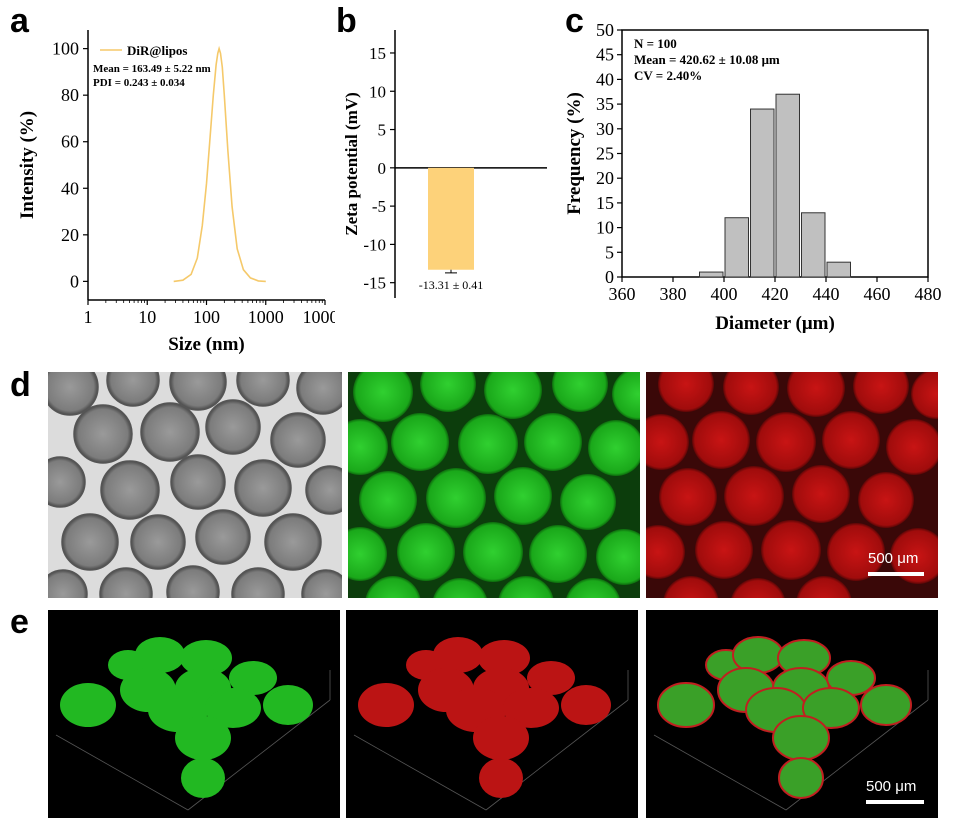  I want to click on y-tick-label: 30, so click(605, 129).